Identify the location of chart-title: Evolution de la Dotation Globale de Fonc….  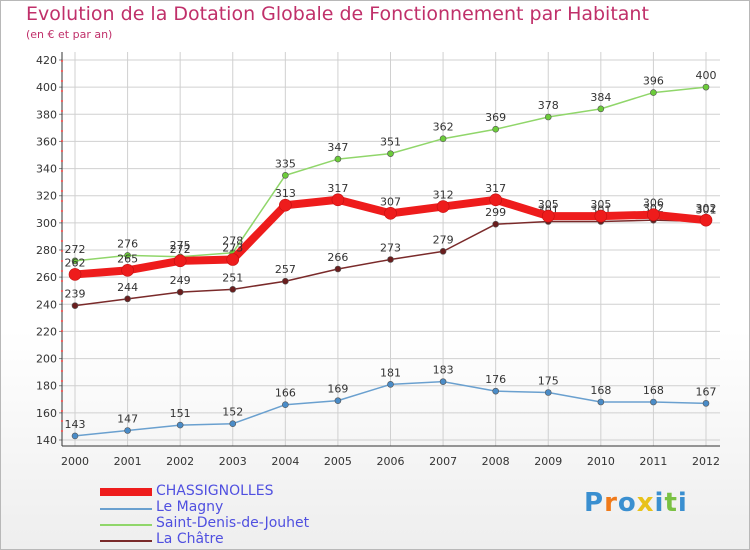
(337, 14).